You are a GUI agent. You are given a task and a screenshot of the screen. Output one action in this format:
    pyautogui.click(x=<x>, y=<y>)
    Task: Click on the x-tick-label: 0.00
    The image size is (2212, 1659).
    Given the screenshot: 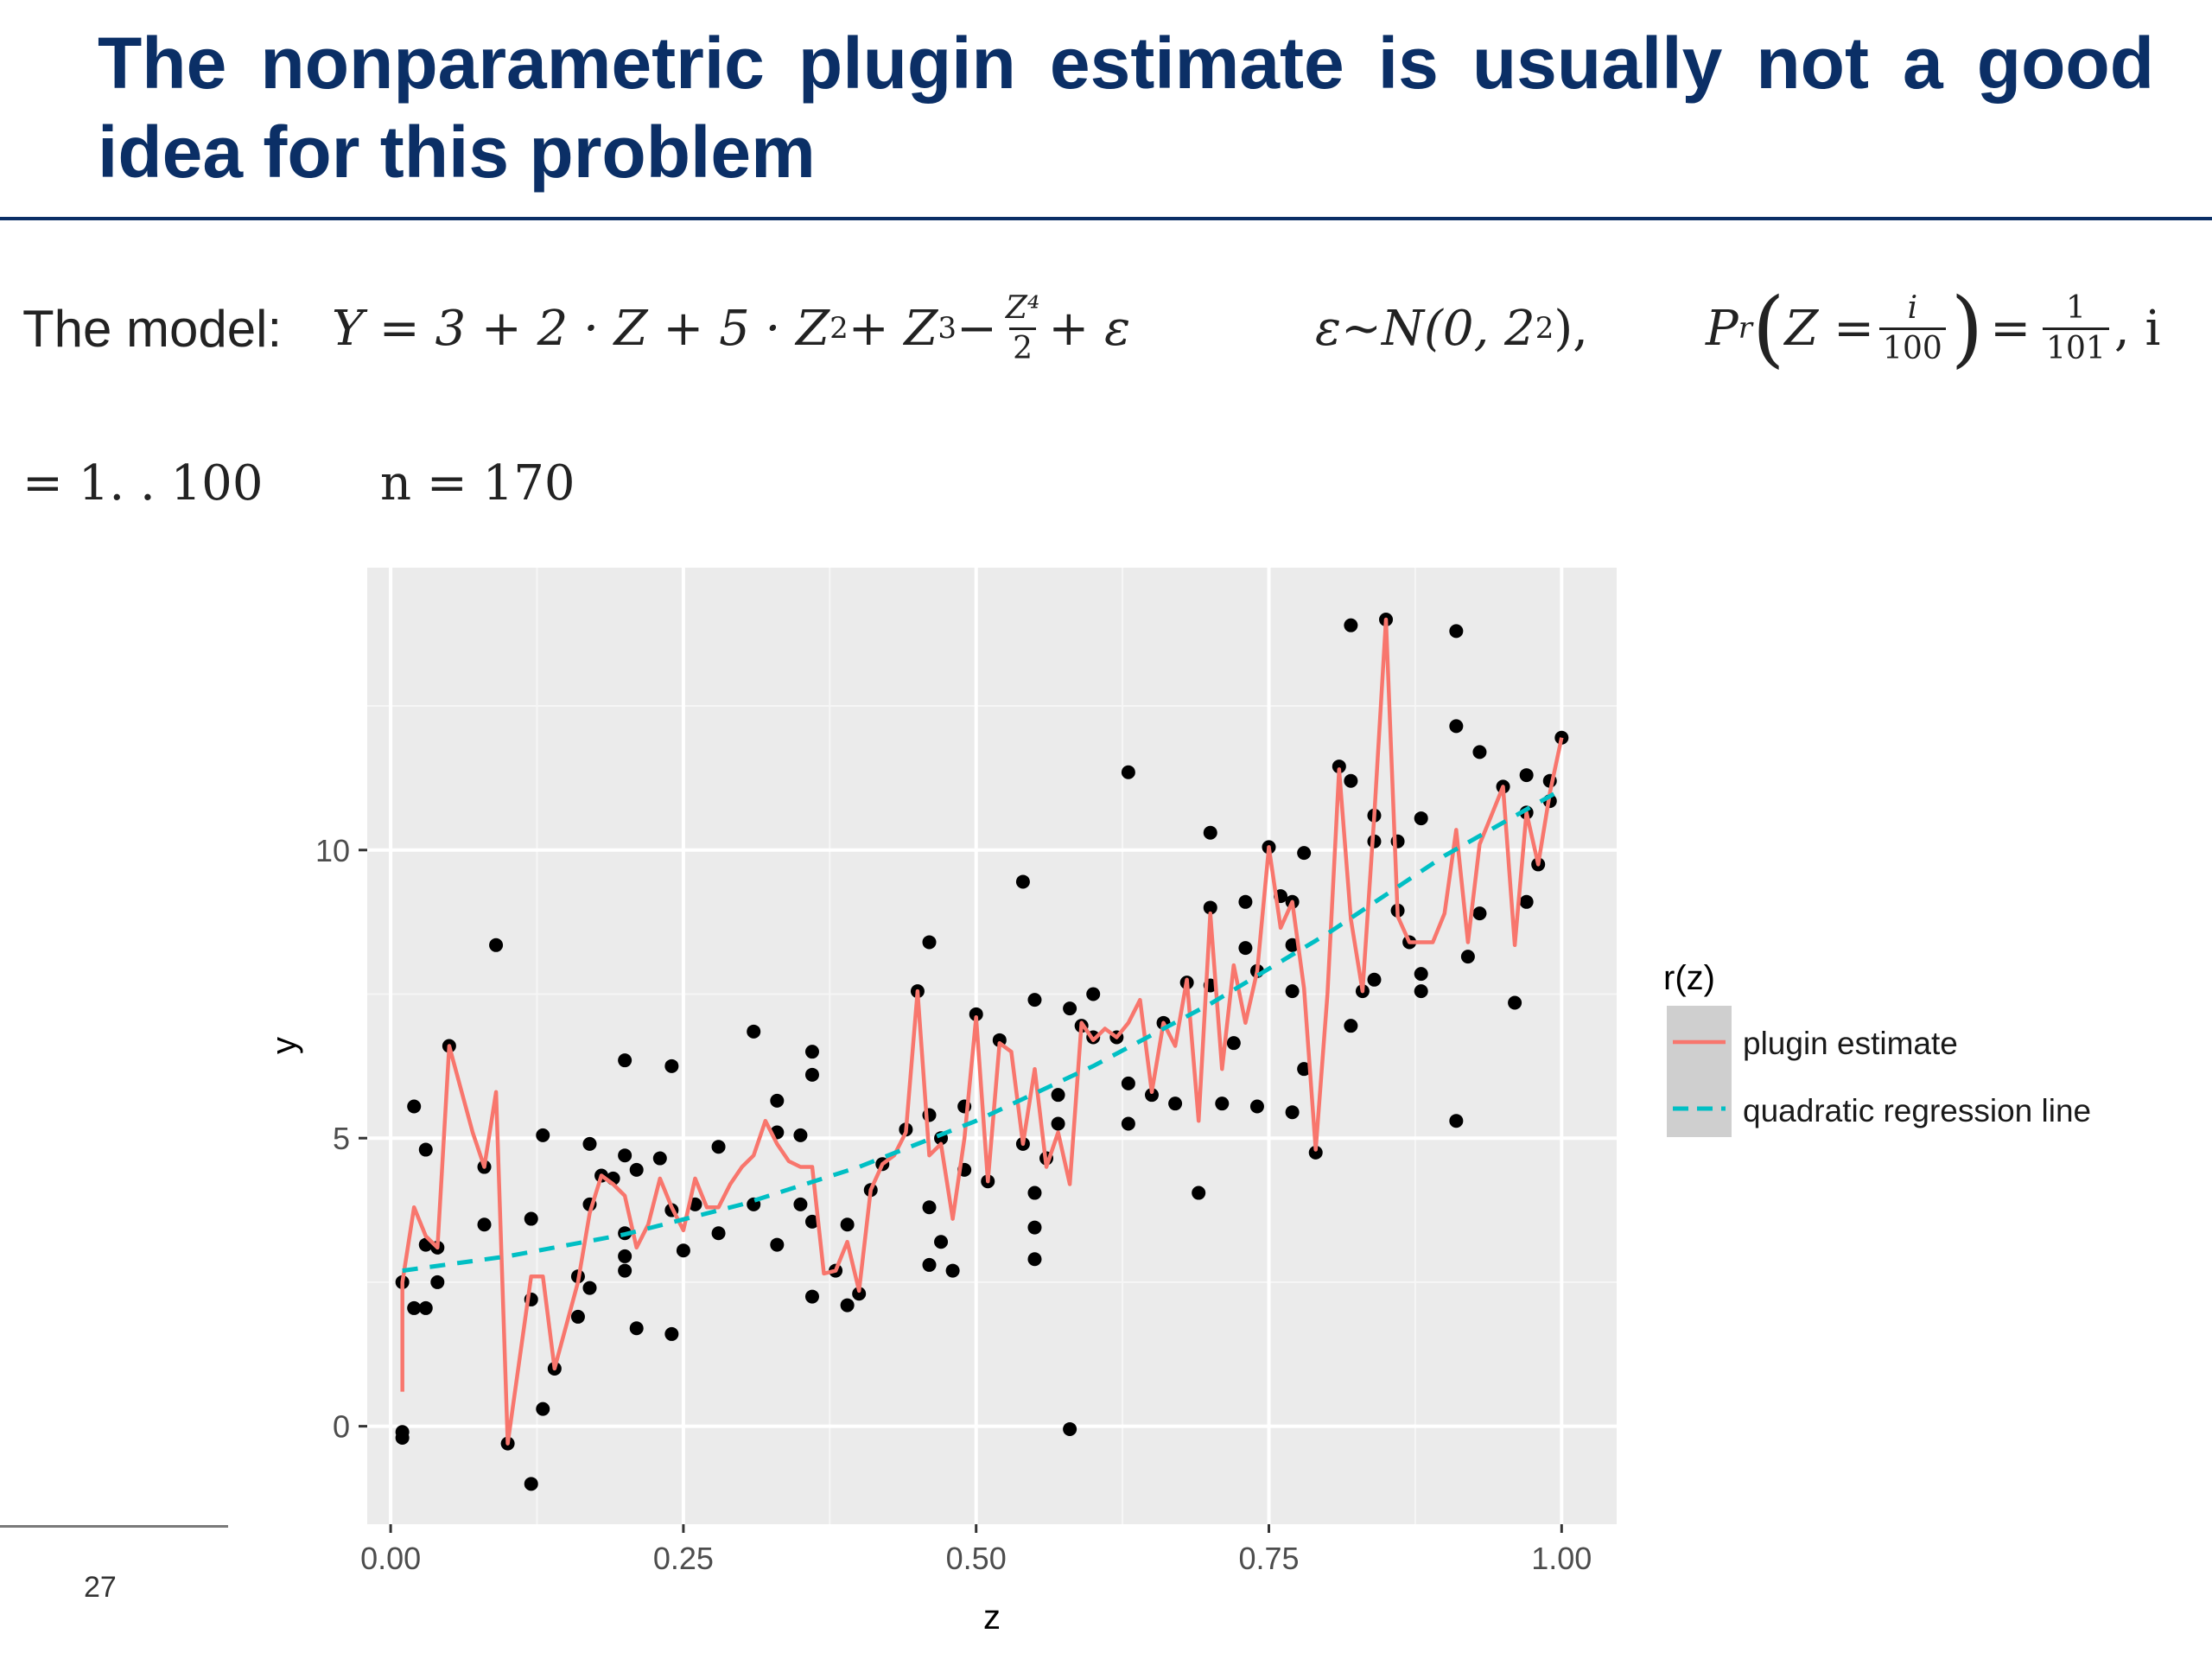 What is the action you would take?
    pyautogui.click(x=390, y=1558)
    